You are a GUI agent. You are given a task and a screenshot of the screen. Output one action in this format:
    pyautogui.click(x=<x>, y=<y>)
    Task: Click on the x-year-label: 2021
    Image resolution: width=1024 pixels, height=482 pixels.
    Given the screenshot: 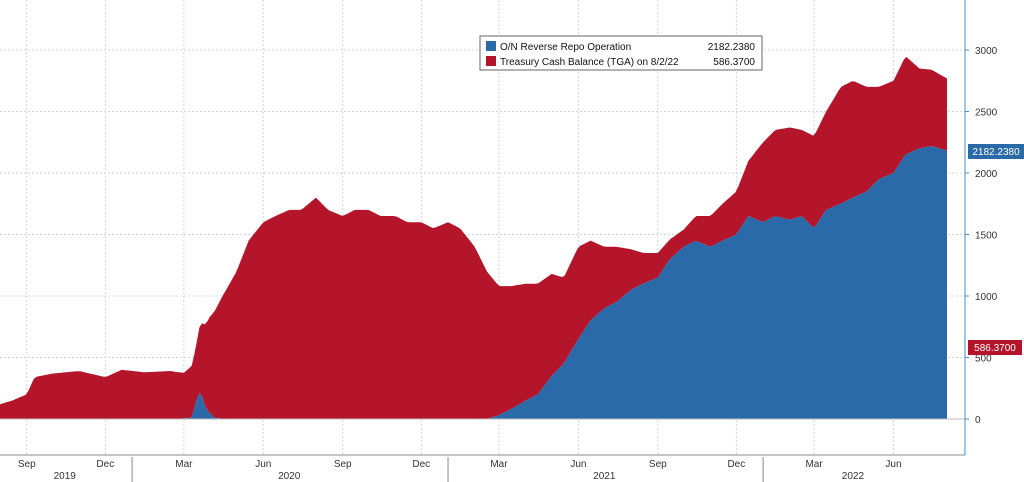 What is the action you would take?
    pyautogui.click(x=604, y=476)
    